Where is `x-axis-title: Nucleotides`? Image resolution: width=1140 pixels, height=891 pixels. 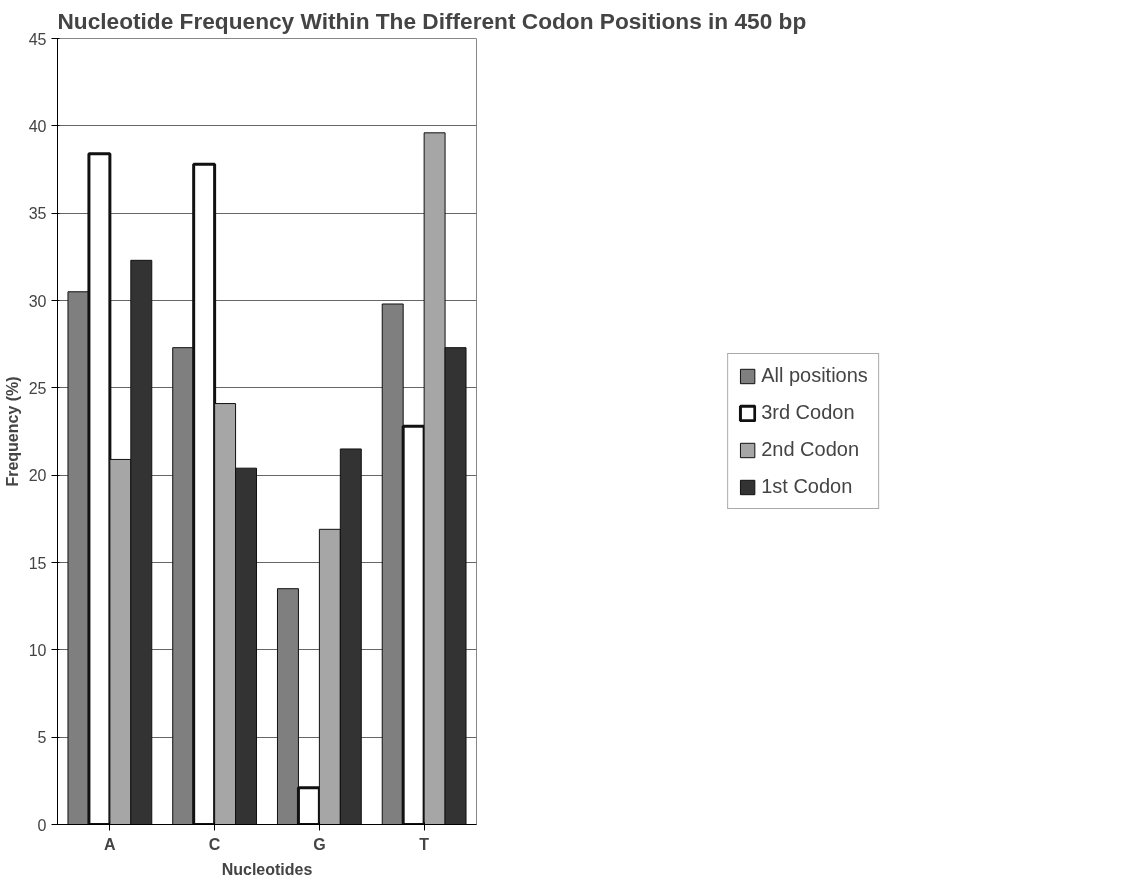 x-axis-title: Nucleotides is located at coordinates (267, 869).